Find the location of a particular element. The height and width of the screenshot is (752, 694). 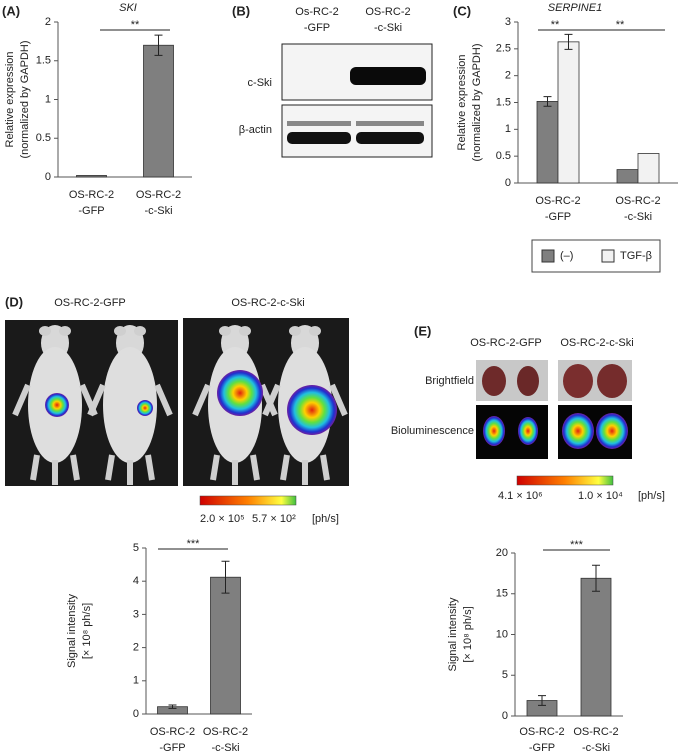

y-tick-label: 10 is located at coordinates (502, 634).